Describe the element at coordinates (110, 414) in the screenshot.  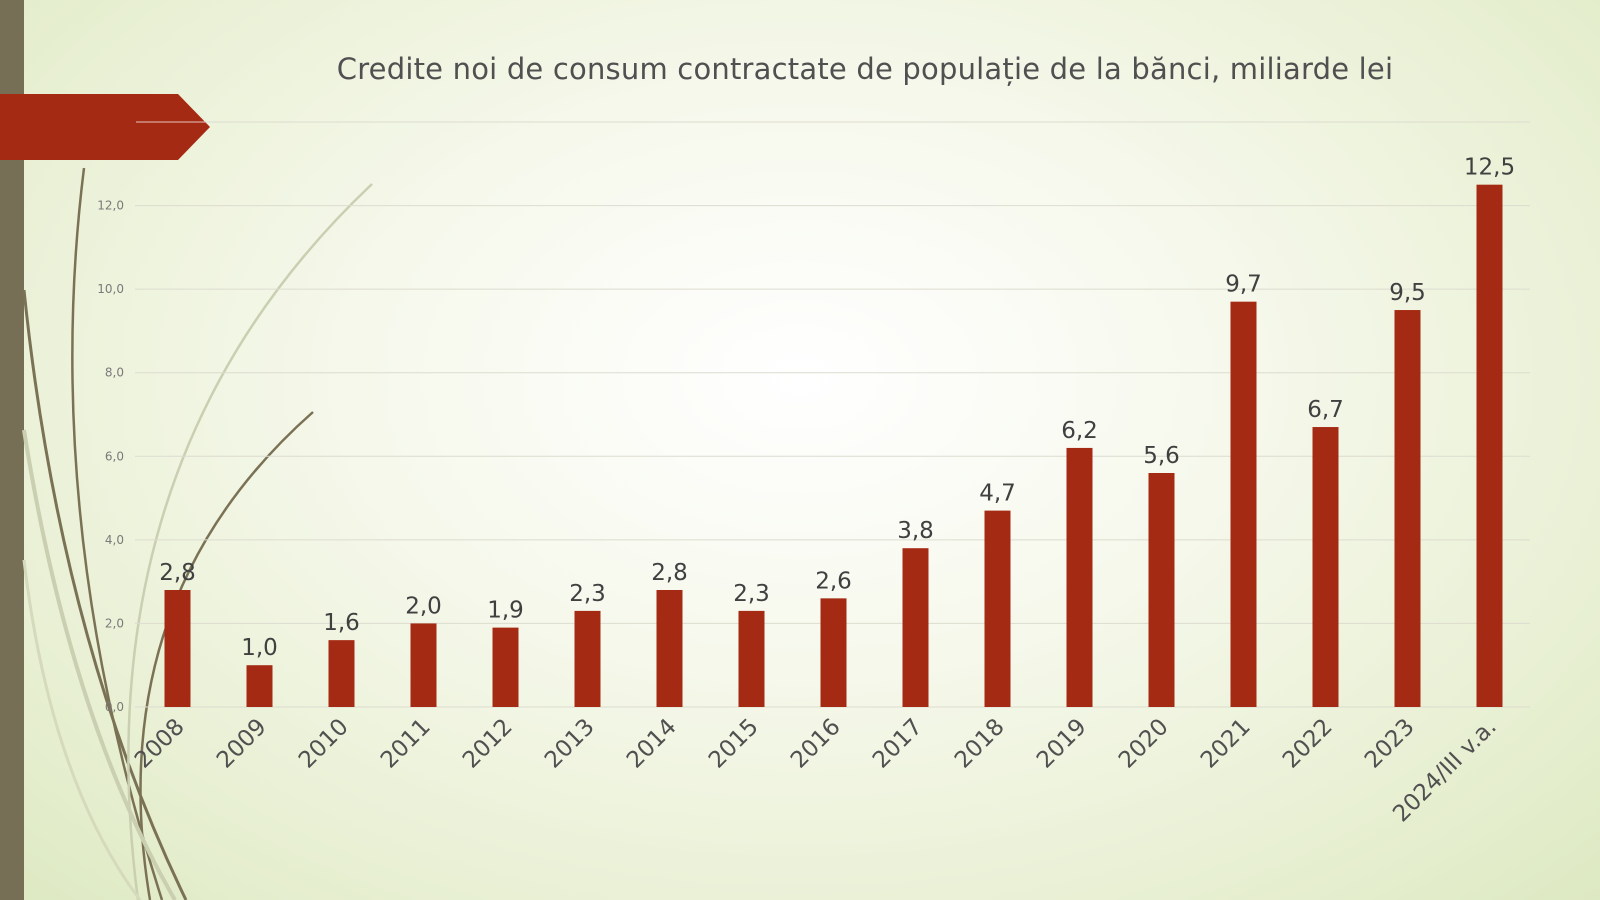
I see `y-axis-ticks: 0,02,04,06,08,010,012,014,0` at that location.